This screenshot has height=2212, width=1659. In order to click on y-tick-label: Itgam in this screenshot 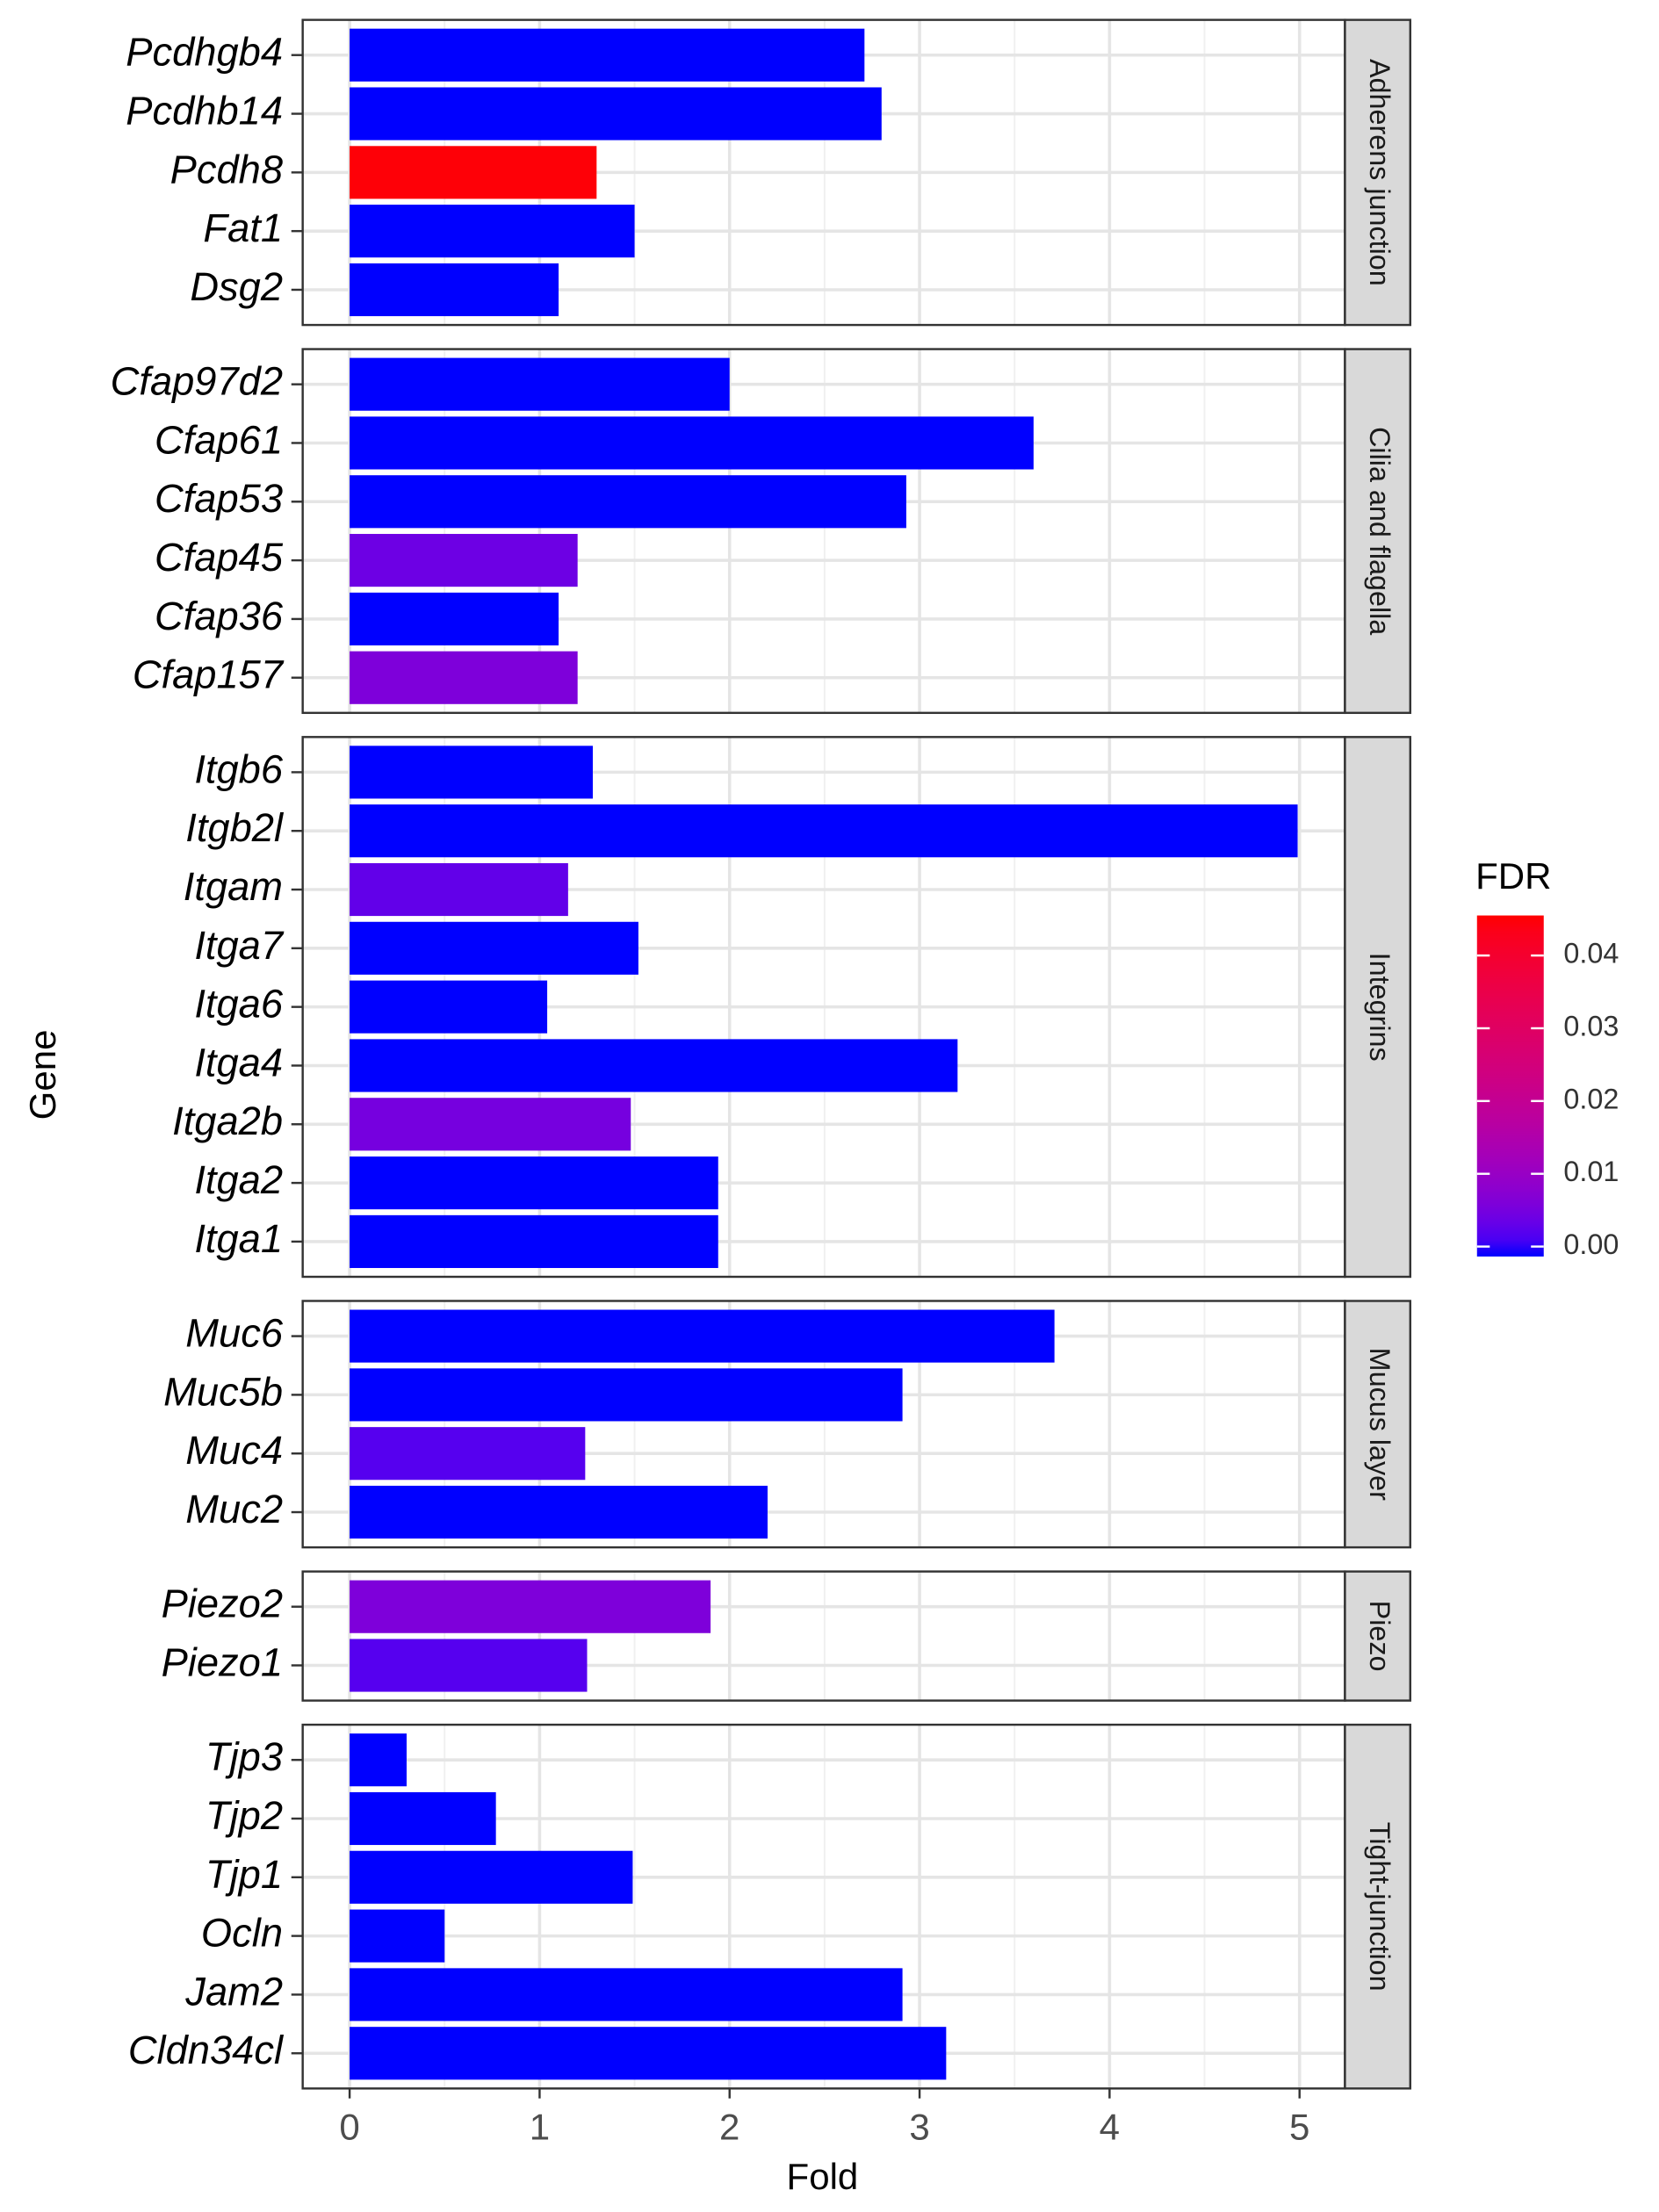, I will do `click(233, 887)`.